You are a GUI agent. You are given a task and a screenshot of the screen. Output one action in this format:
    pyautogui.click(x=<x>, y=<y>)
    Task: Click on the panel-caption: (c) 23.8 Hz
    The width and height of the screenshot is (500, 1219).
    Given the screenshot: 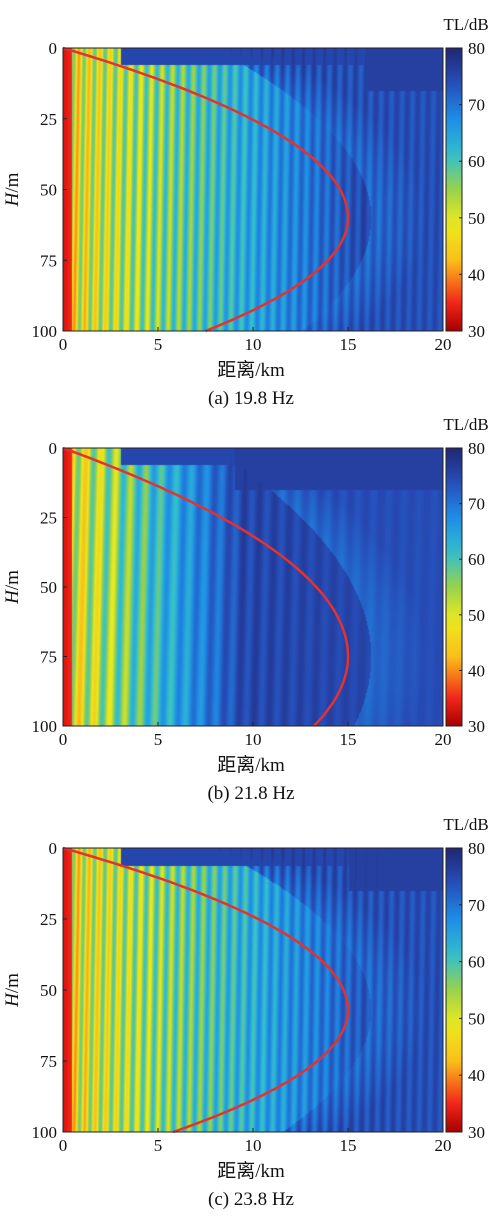 What is the action you would take?
    pyautogui.click(x=251, y=1199)
    